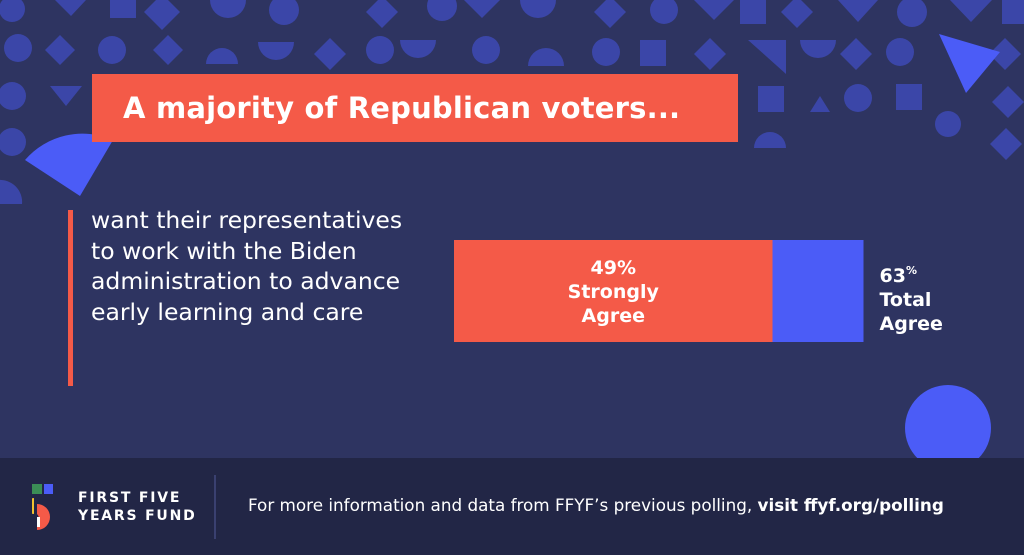 This screenshot has height=555, width=1024. I want to click on logo-green-square, so click(37, 489).